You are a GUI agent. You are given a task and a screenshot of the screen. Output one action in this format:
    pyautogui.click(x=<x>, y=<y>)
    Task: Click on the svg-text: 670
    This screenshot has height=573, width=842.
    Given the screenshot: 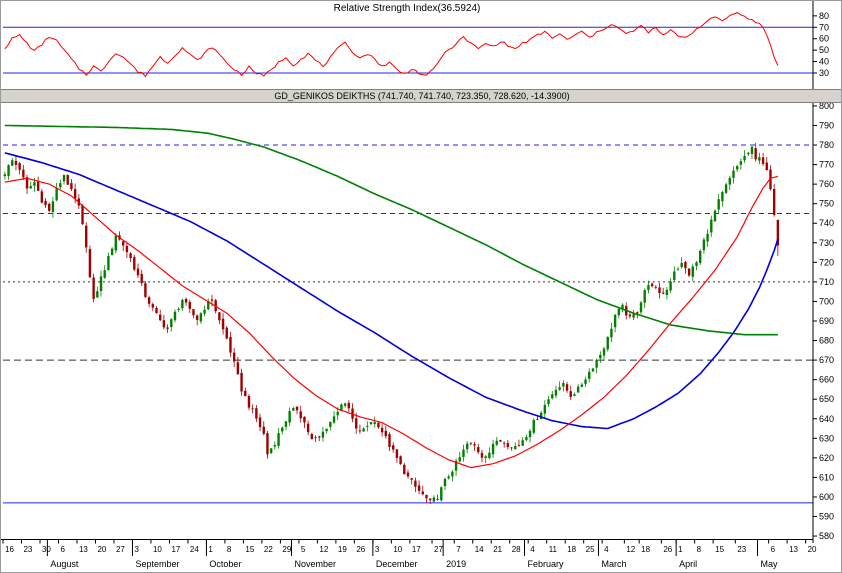 What is the action you would take?
    pyautogui.click(x=826, y=360)
    